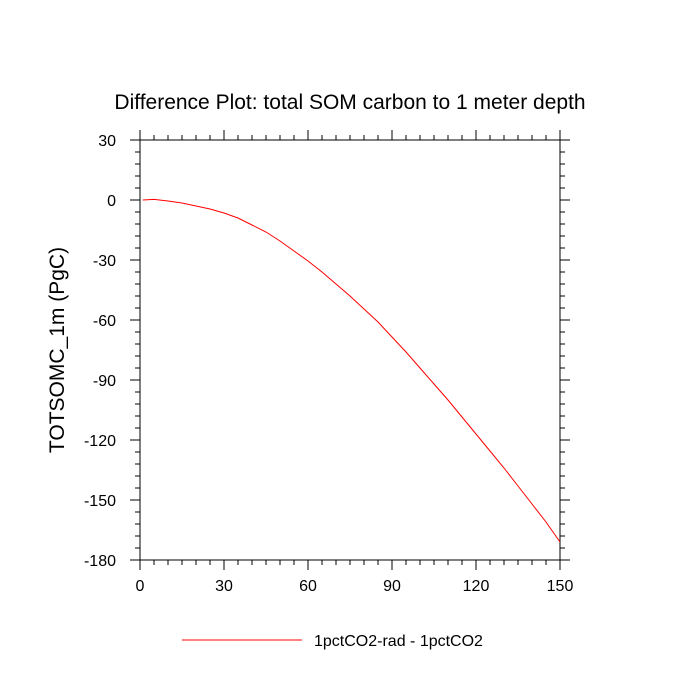 Image resolution: width=700 pixels, height=700 pixels. I want to click on y-tick-label: -150, so click(100, 501).